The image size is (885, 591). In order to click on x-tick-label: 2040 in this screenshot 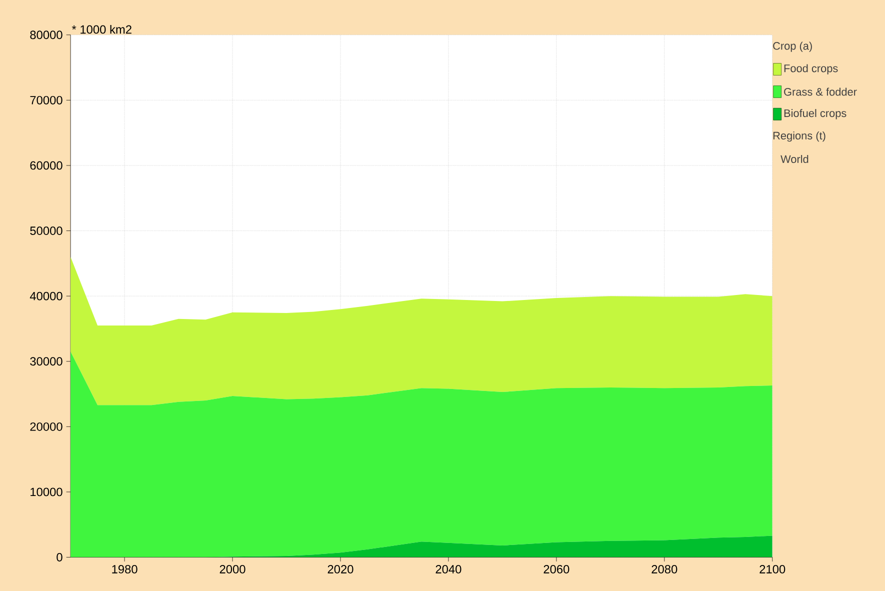, I will do `click(449, 569)`.